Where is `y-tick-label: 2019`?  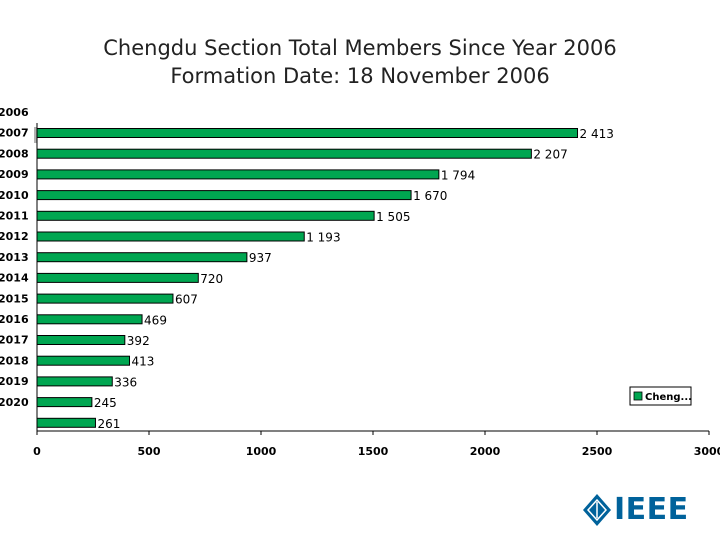 y-tick-label: 2019 is located at coordinates (14, 381).